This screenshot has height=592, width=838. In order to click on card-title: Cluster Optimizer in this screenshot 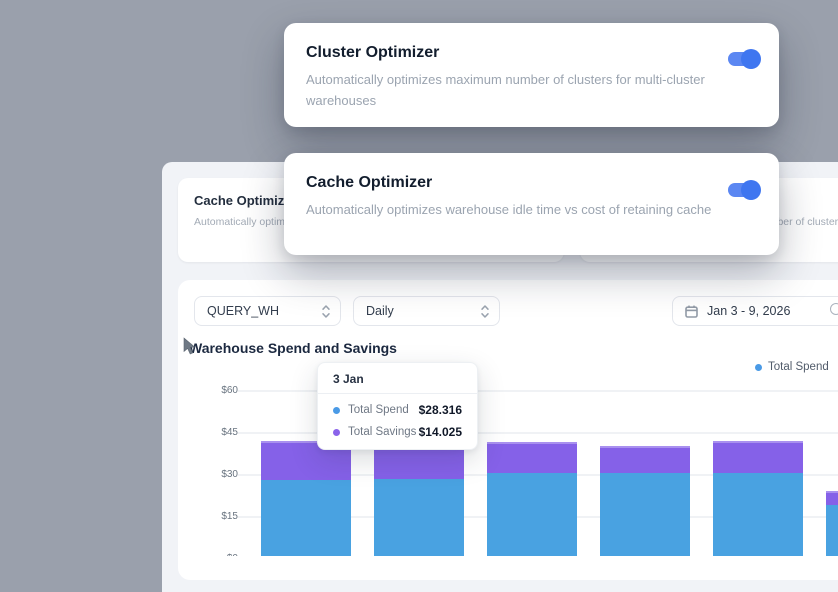, I will do `click(373, 52)`.